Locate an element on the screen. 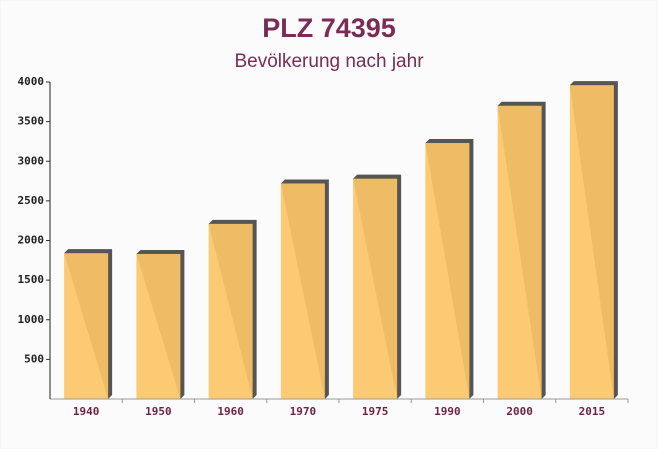  chart-subtitle: Bevölkerung nach jahr is located at coordinates (329, 61).